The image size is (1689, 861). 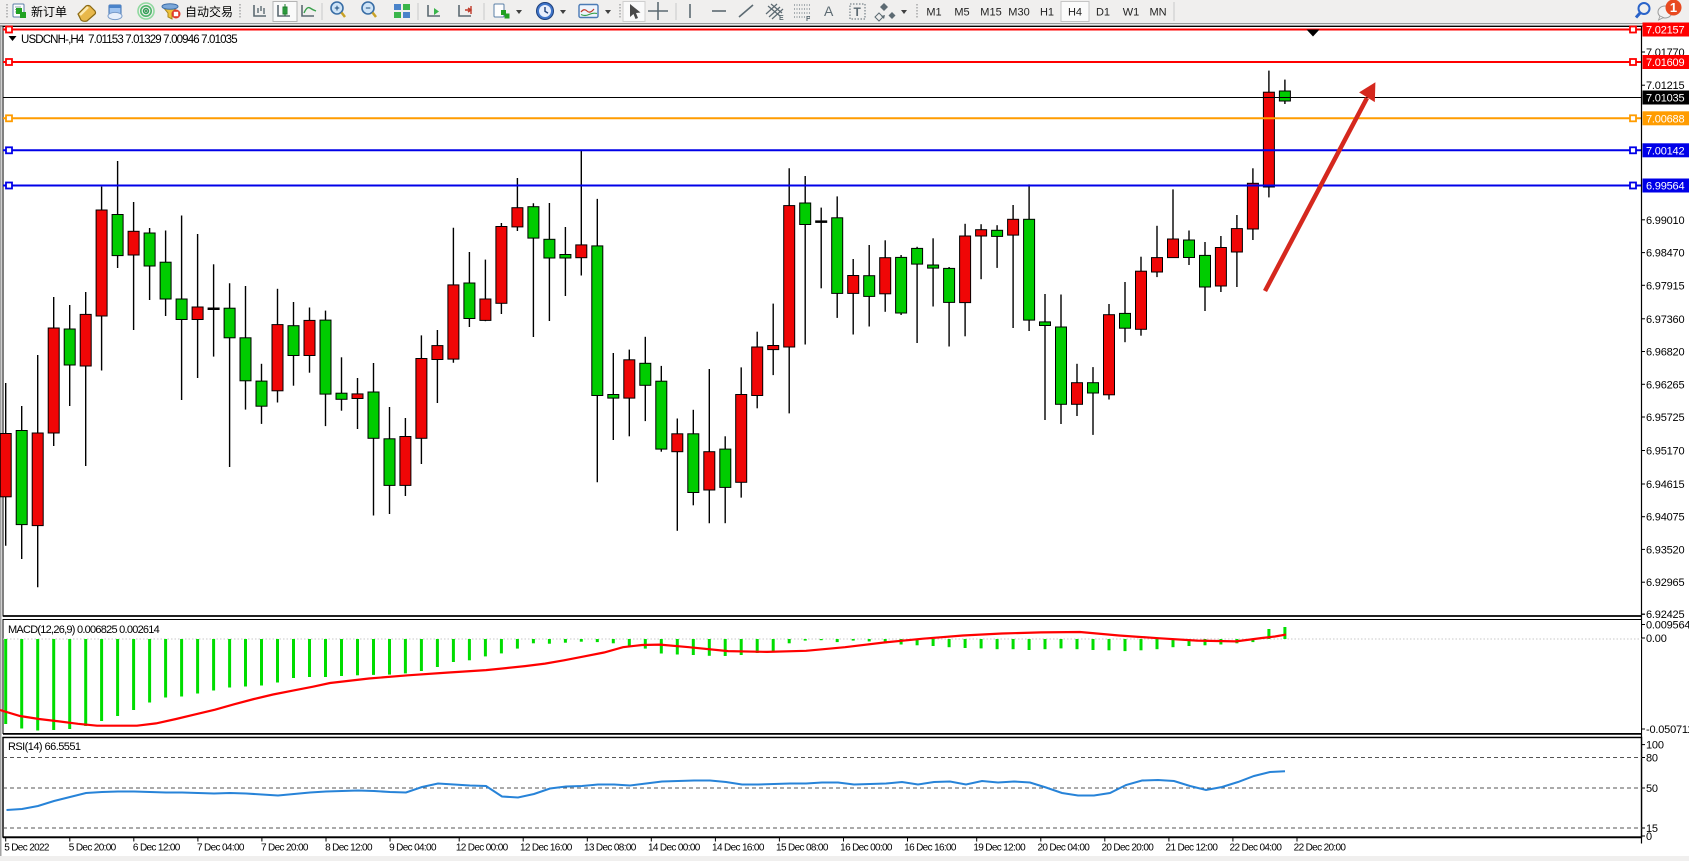 I want to click on svg-text: 15, so click(x=1652, y=829).